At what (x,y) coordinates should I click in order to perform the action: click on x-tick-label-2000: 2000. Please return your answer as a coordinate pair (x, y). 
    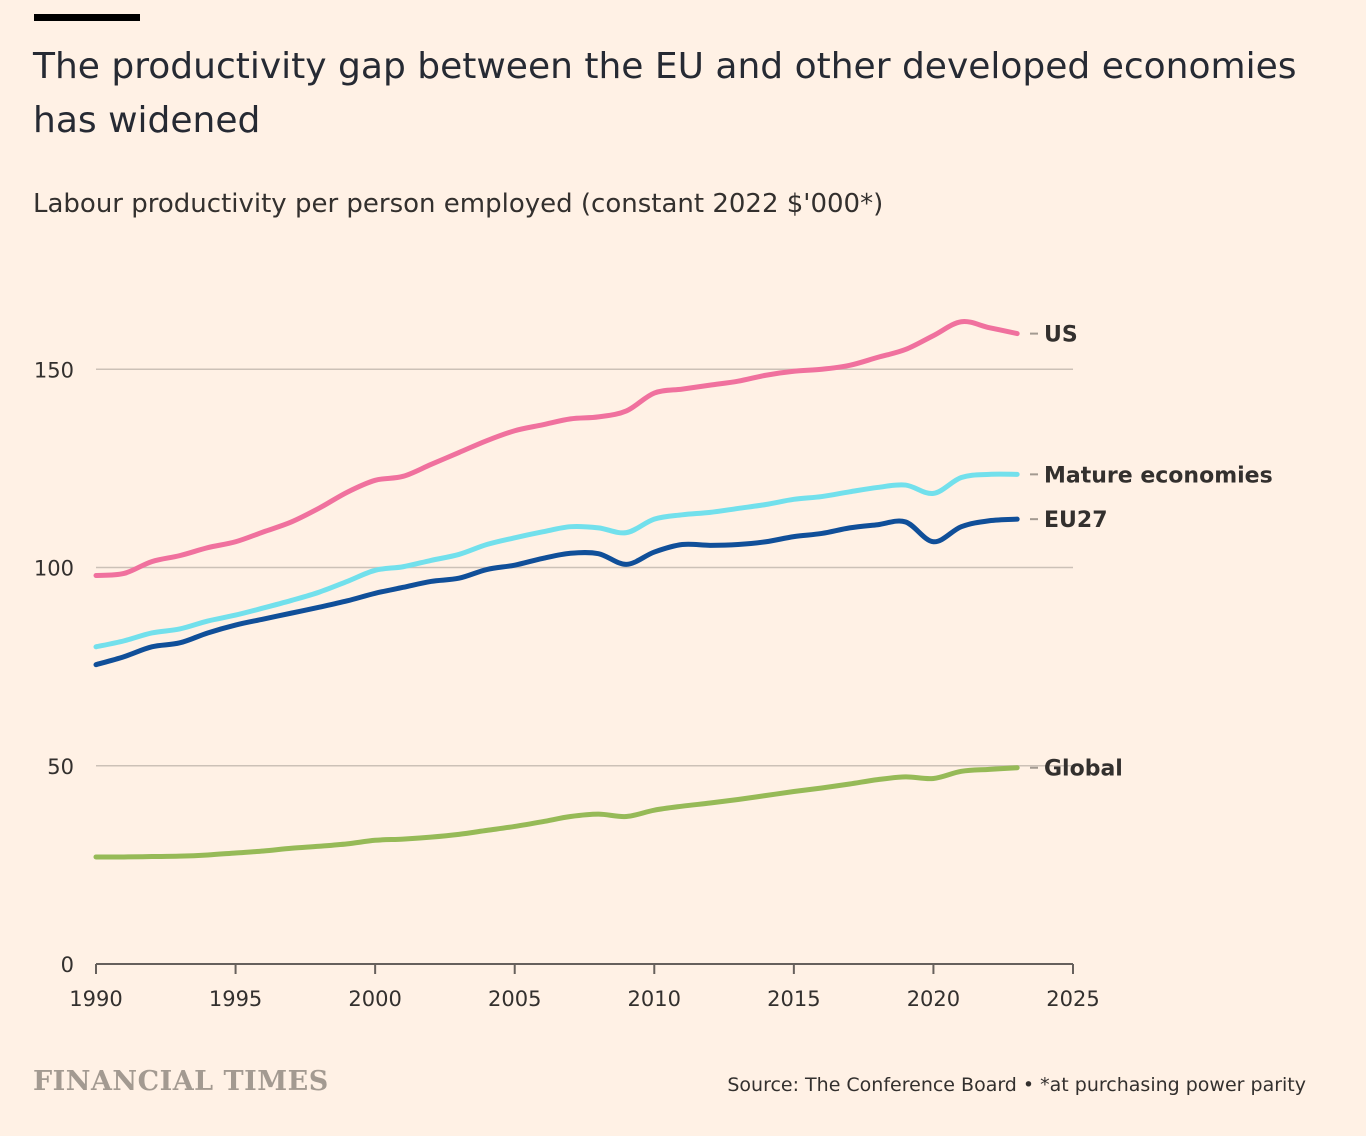
    Looking at the image, I should click on (374, 999).